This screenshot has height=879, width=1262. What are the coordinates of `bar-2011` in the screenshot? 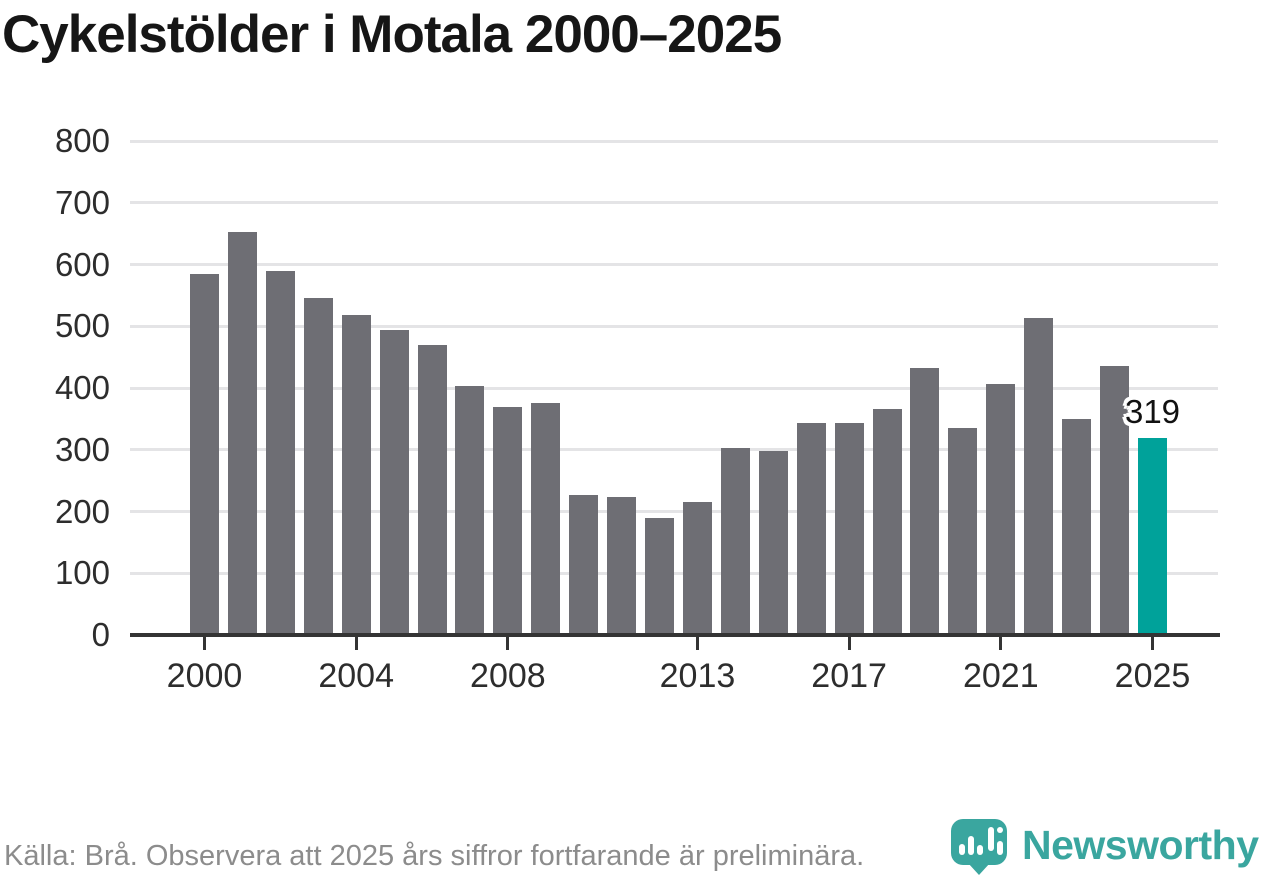 It's located at (622, 565).